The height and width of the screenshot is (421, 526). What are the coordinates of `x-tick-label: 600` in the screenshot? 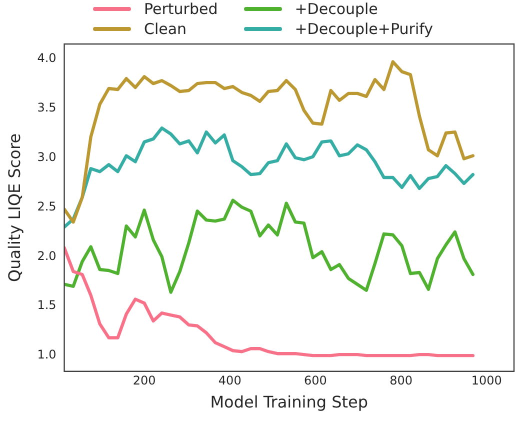 It's located at (315, 381).